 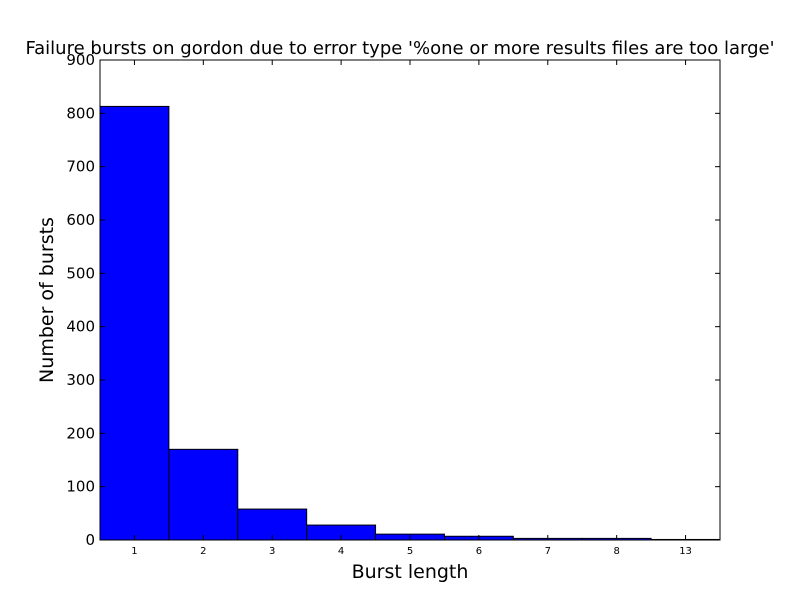 What do you see at coordinates (90, 540) in the screenshot?
I see `y-tick-label: 0` at bounding box center [90, 540].